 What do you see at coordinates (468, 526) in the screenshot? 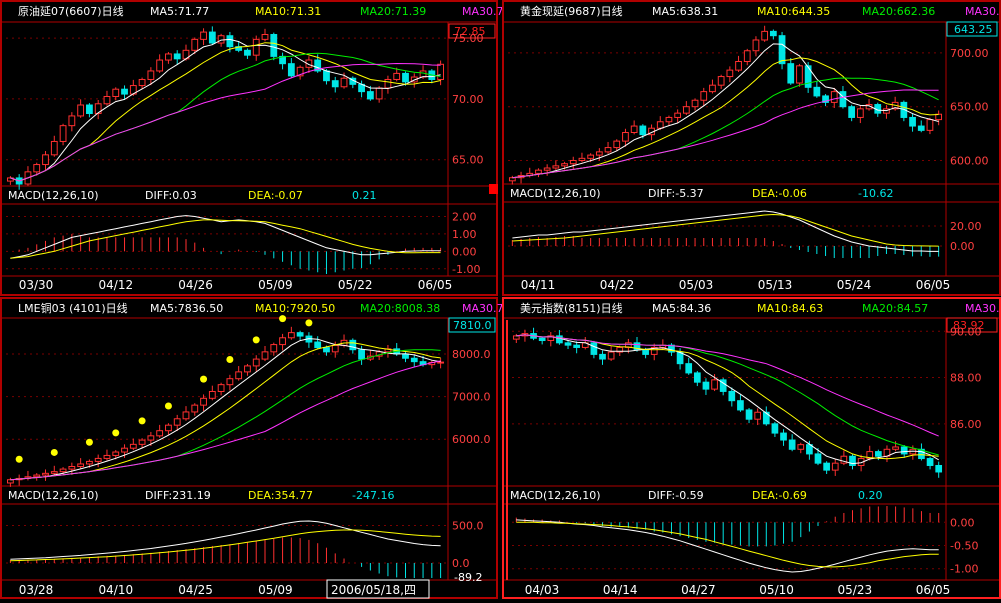
I see `macd-tick-label: 500.0` at bounding box center [468, 526].